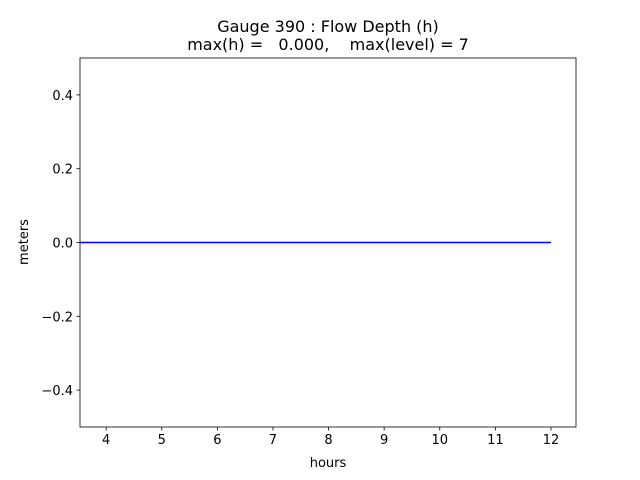  Describe the element at coordinates (62, 170) in the screenshot. I see `y-tick-label: 0.2` at that location.